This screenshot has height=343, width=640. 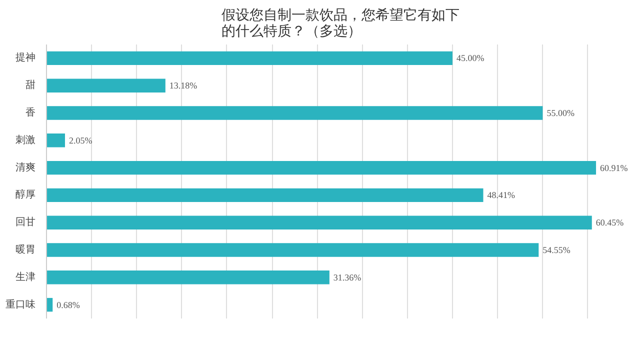 I want to click on data-label: 60.91%, so click(x=614, y=167).